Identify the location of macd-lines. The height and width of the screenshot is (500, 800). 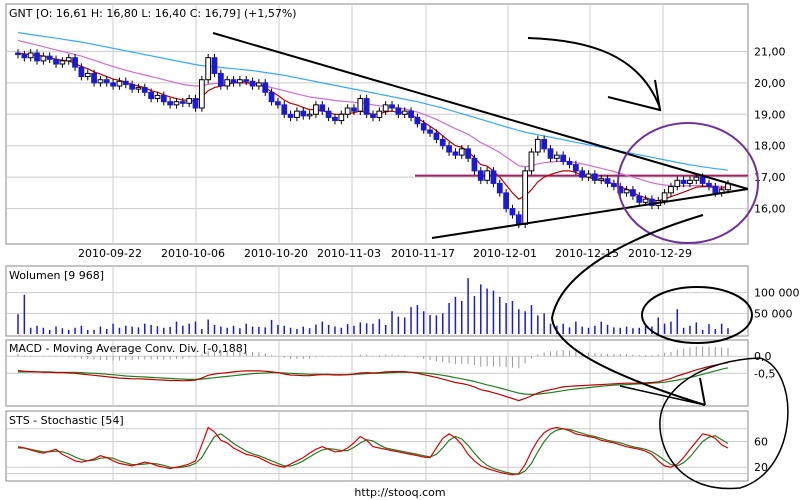
(373, 382).